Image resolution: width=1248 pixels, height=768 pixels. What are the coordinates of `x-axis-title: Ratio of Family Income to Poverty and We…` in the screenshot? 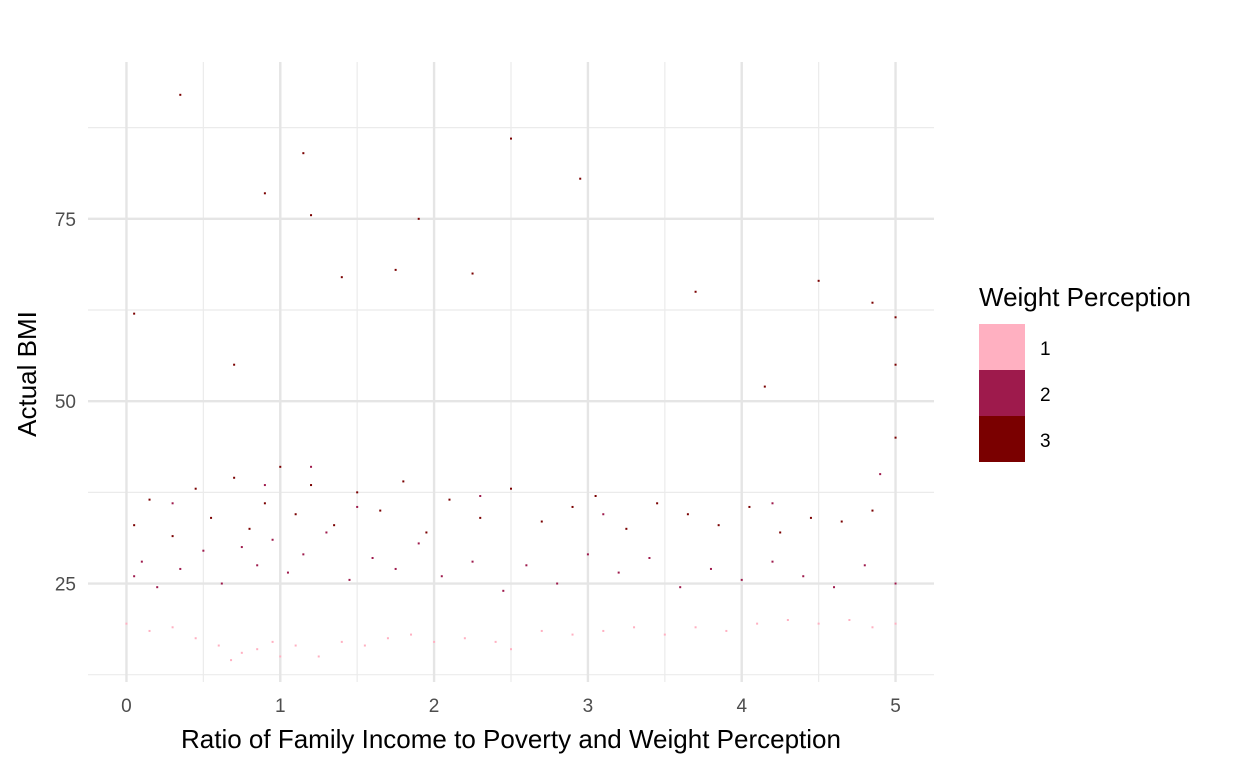 It's located at (511, 739).